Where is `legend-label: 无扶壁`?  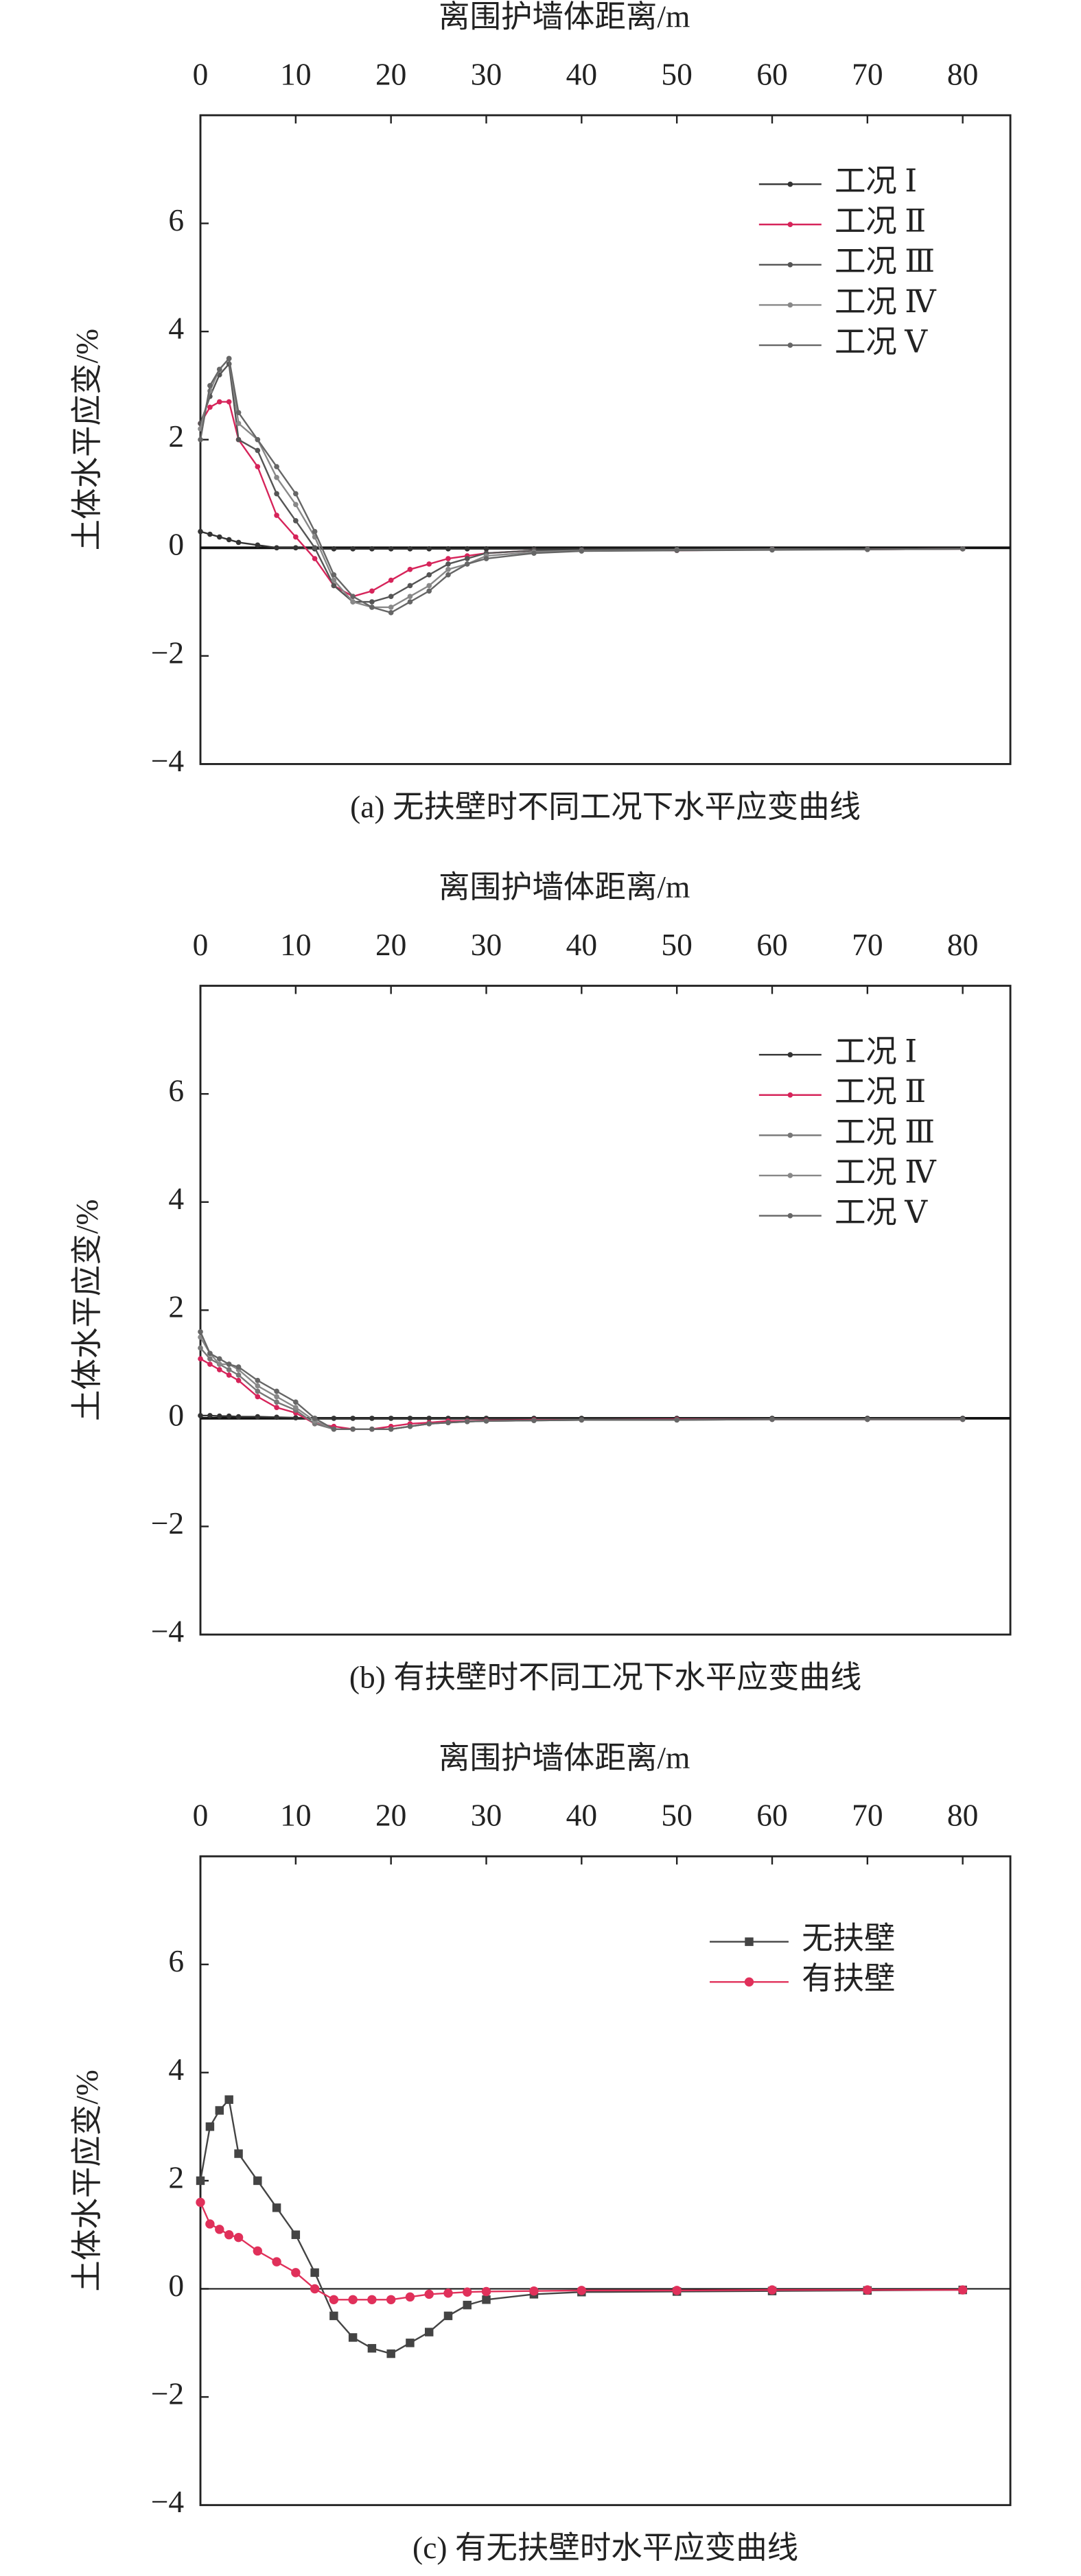 legend-label: 无扶壁 is located at coordinates (848, 1938).